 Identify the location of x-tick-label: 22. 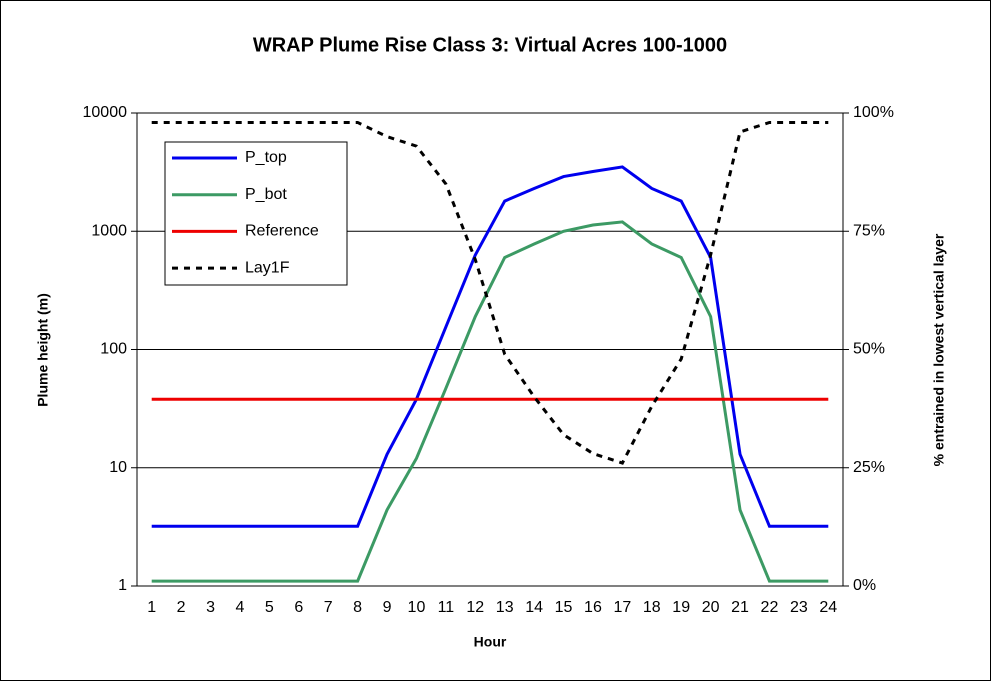
(770, 607).